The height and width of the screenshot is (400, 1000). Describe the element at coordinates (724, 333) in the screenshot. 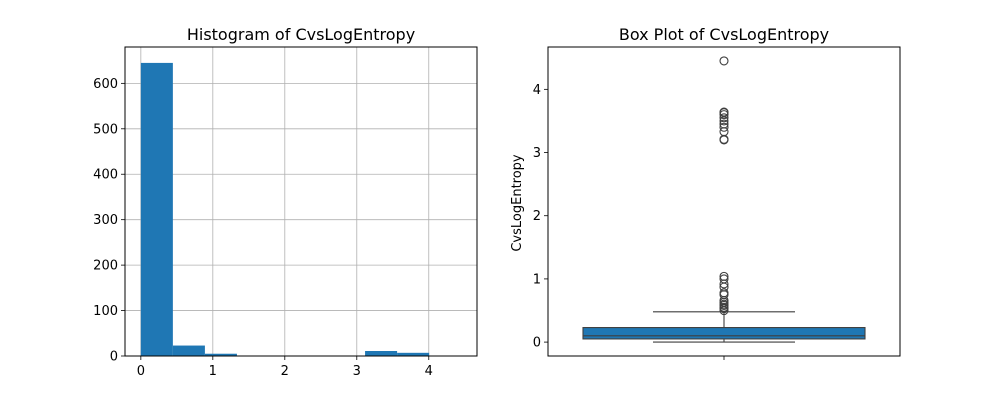

I see `boxplot-box` at that location.